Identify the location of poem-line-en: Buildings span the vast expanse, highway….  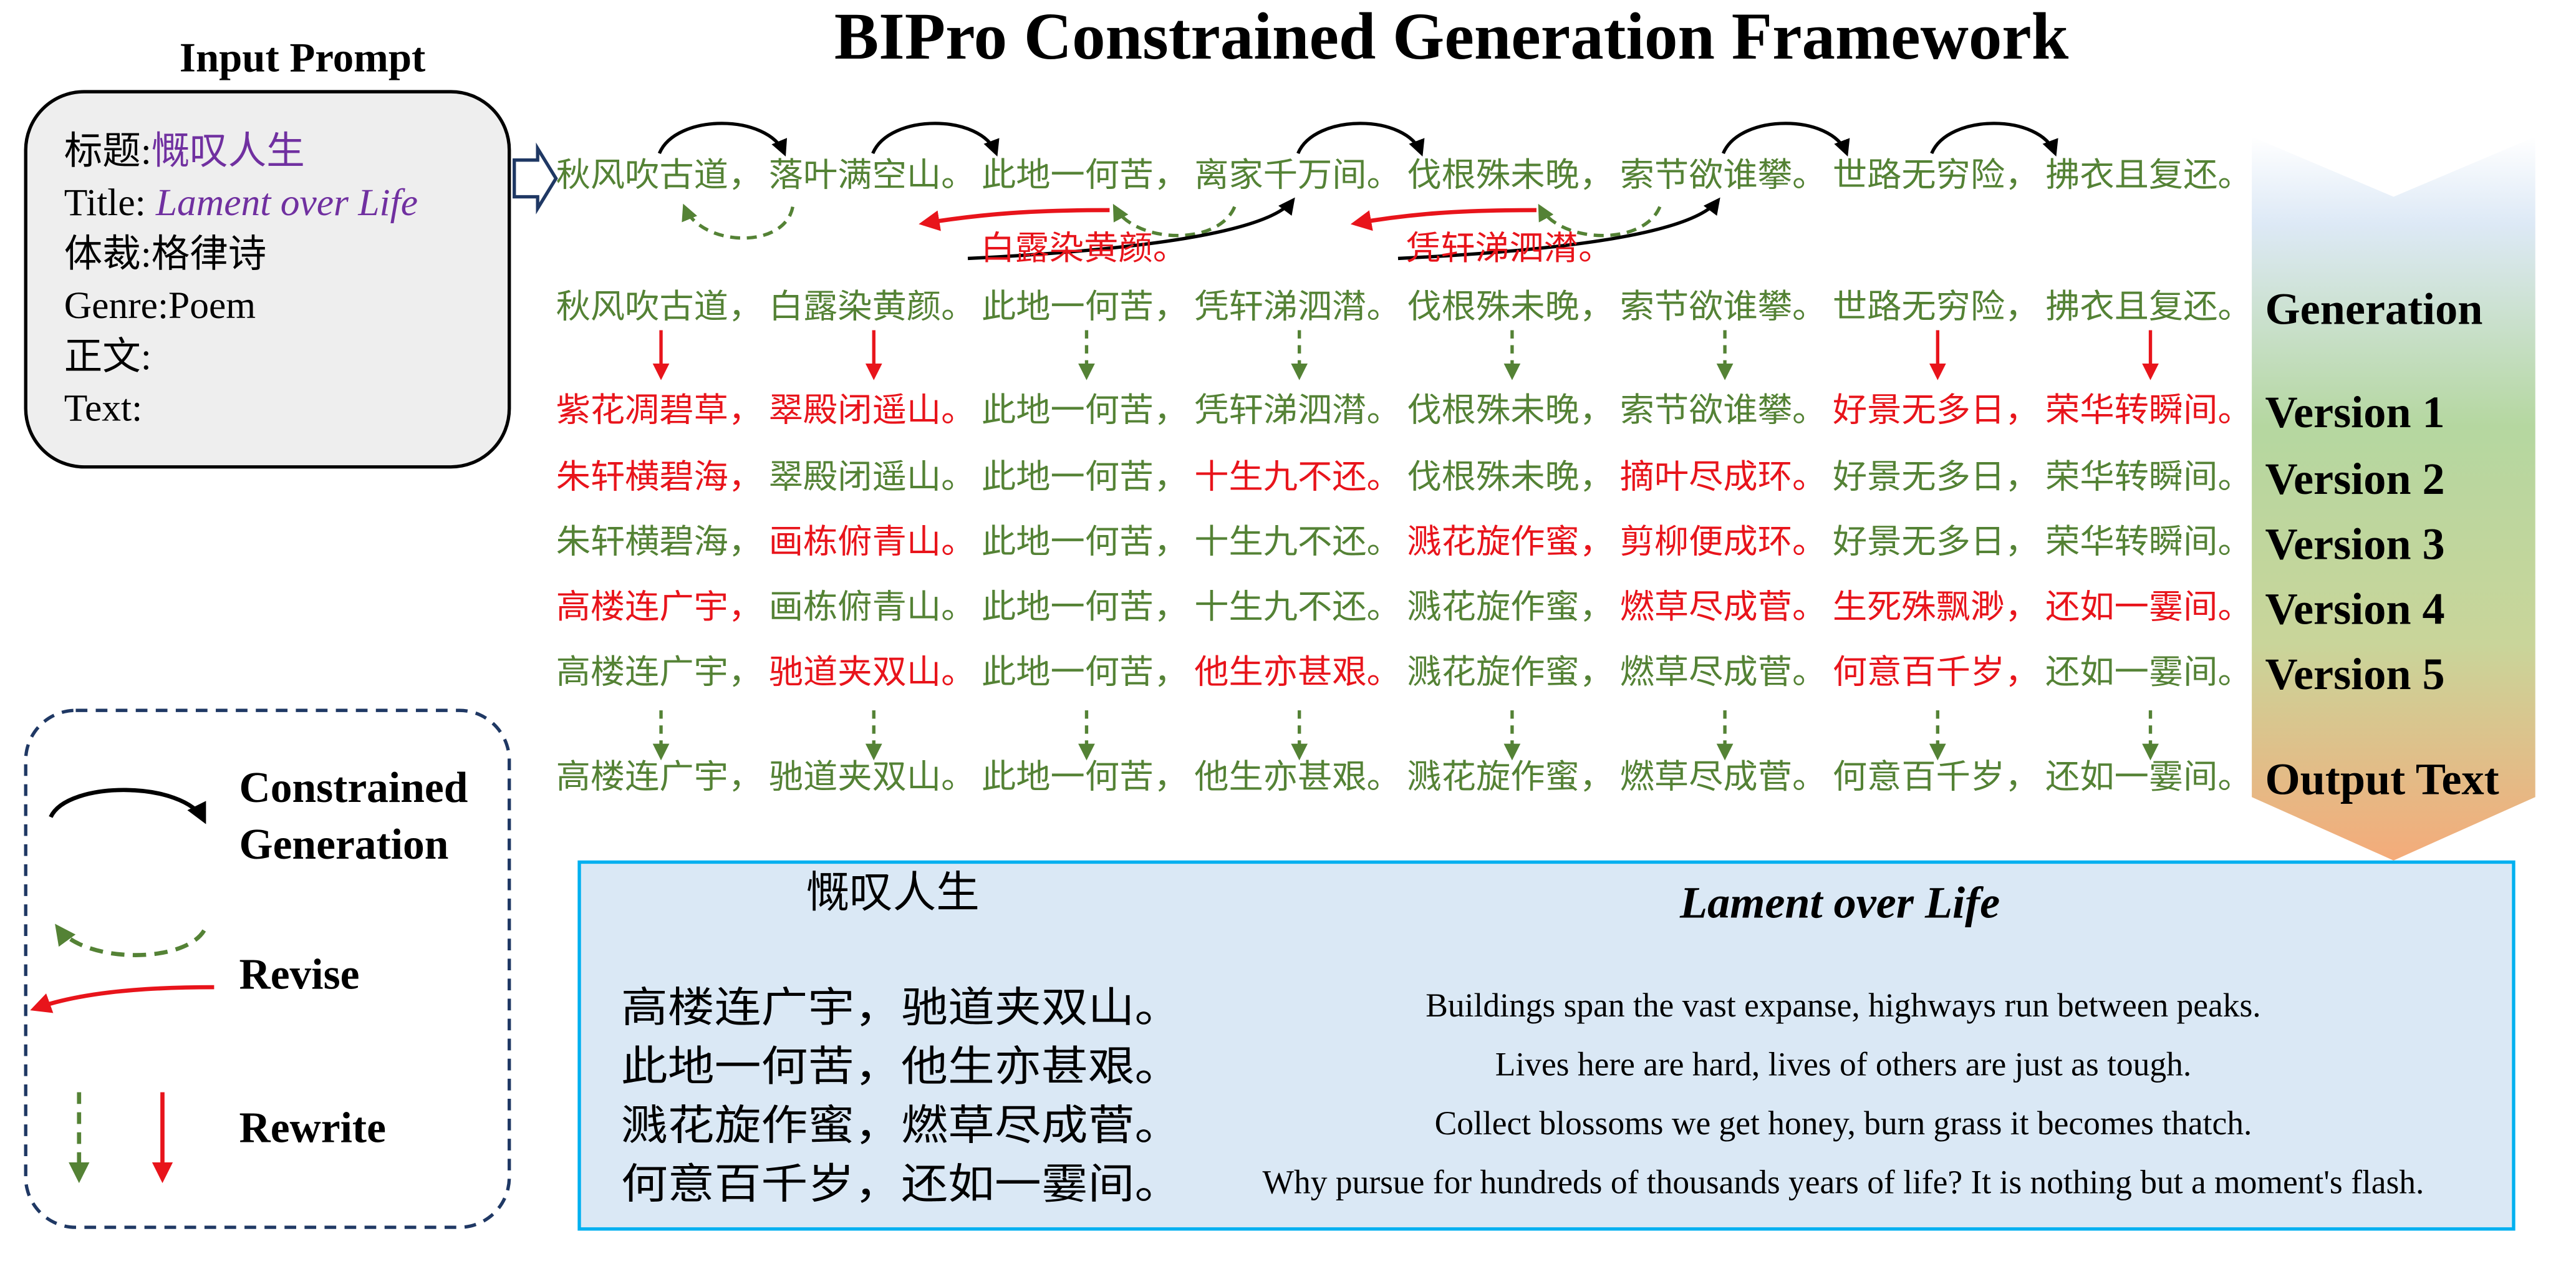
(1842, 1005).